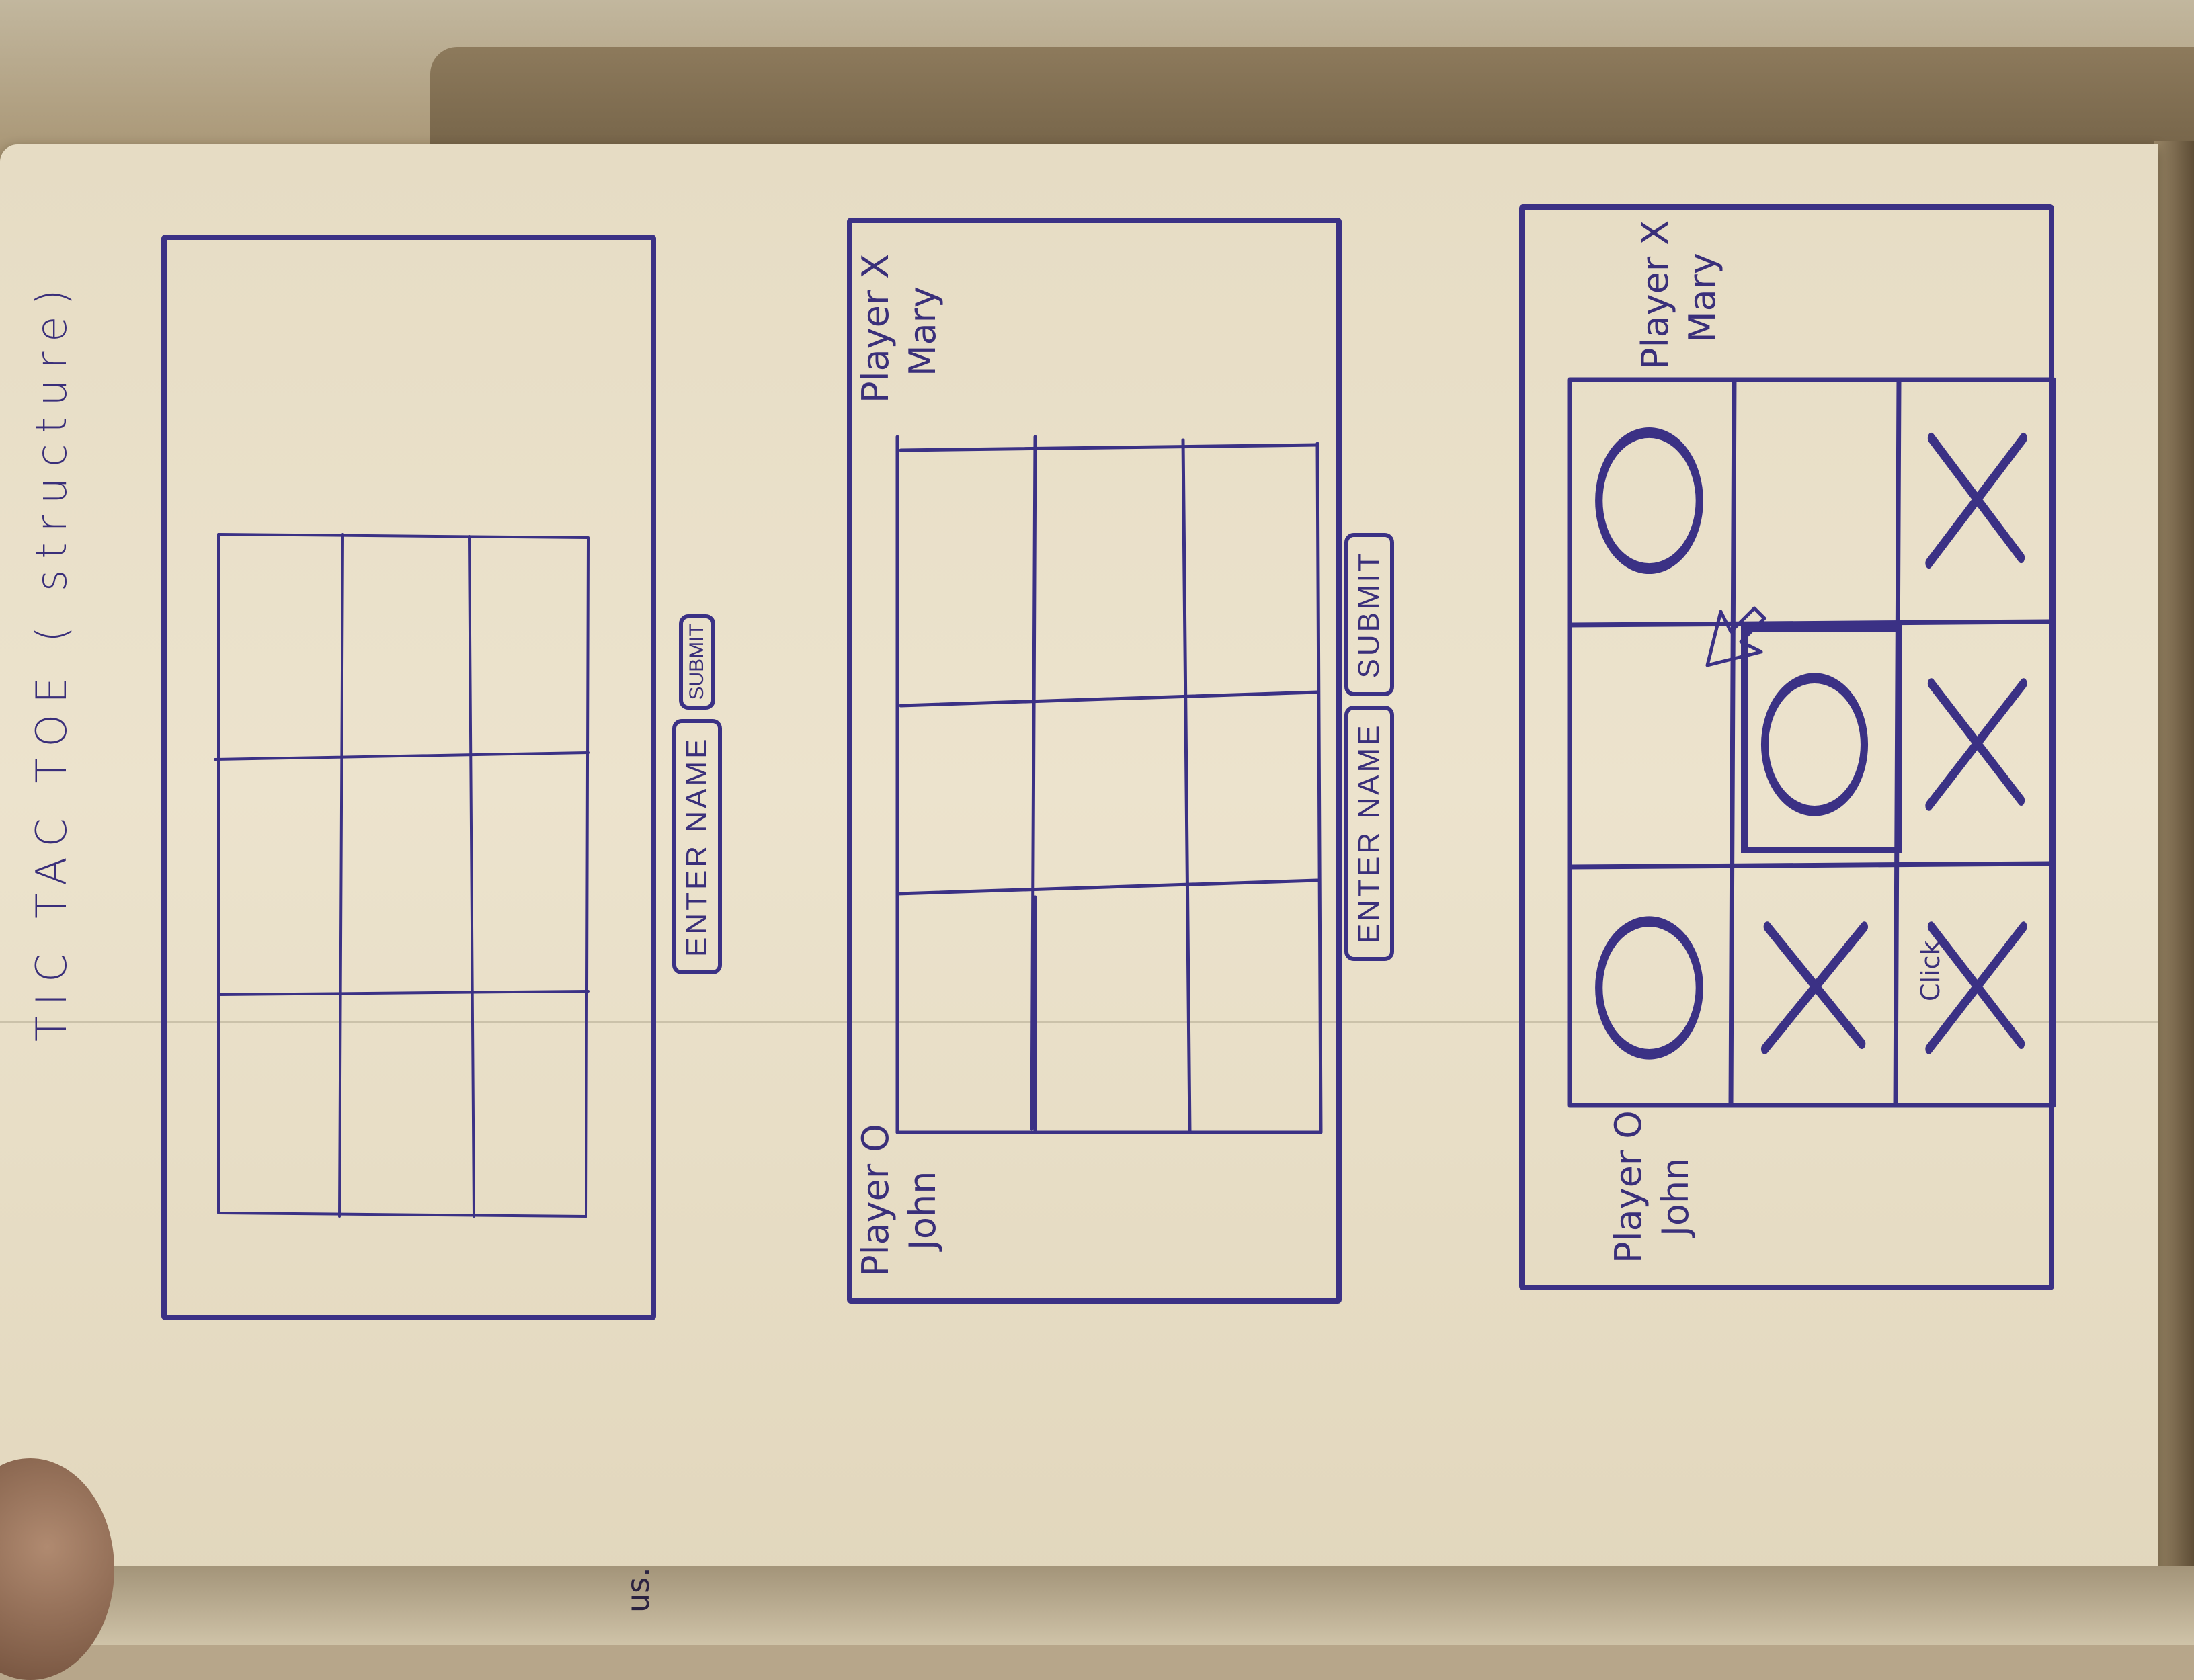 The height and width of the screenshot is (1680, 2194). Describe the element at coordinates (876, 328) in the screenshot. I see `screen-2-player-x-label: Player X` at that location.